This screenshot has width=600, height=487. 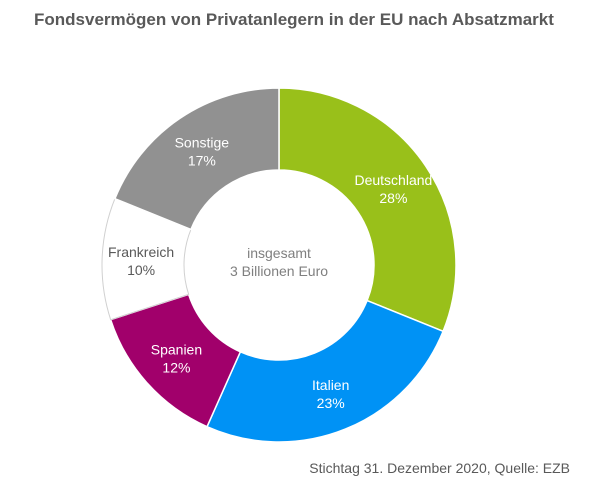 What do you see at coordinates (331, 403) in the screenshot?
I see `slice-value-italien: 23%` at bounding box center [331, 403].